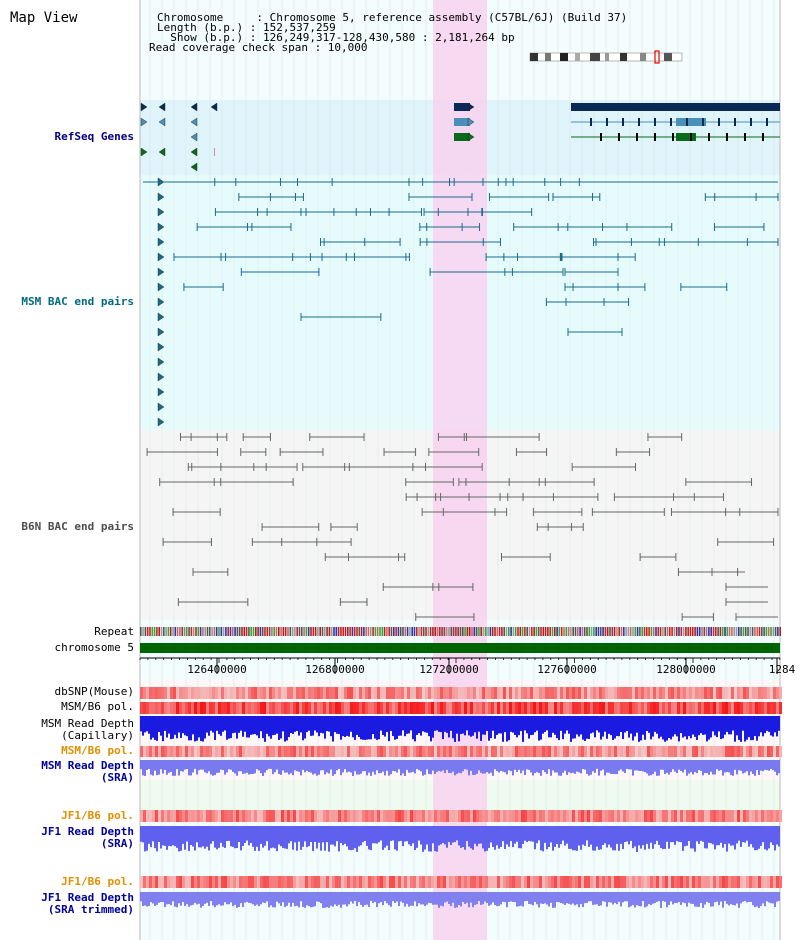  What do you see at coordinates (97, 706) in the screenshot?
I see `track-label-msm-b6-pol: MSM/B6 pol.` at bounding box center [97, 706].